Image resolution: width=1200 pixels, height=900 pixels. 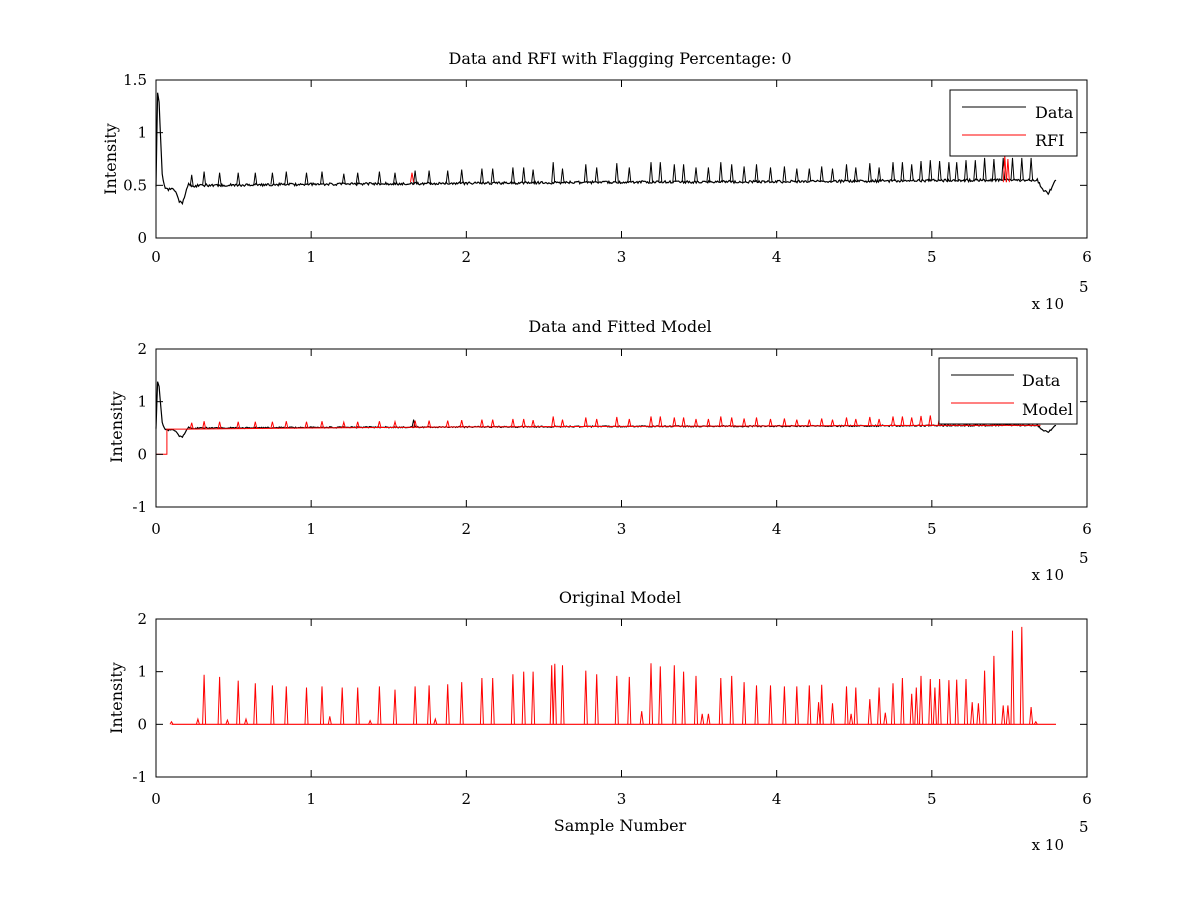 What do you see at coordinates (1048, 304) in the screenshot?
I see `panel-1-x-multiplier: x 10` at bounding box center [1048, 304].